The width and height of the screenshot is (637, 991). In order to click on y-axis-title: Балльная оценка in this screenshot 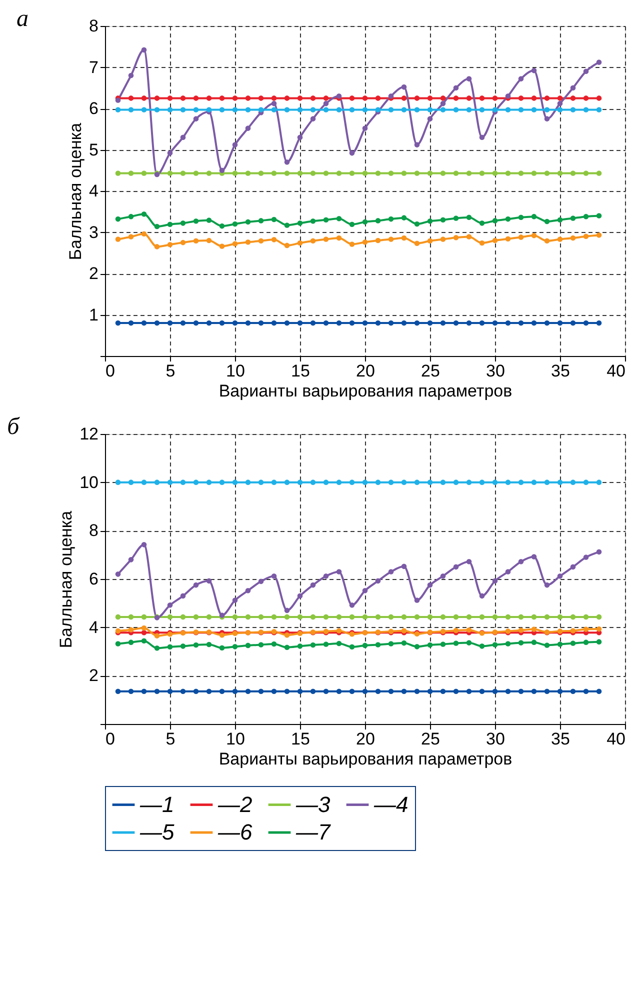, I will do `click(66, 579)`.